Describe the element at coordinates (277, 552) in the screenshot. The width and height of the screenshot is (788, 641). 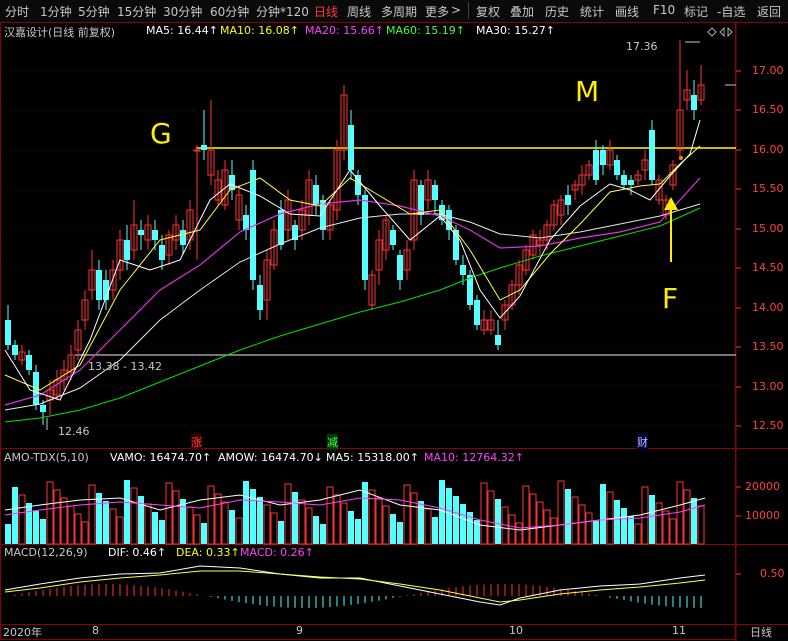
I see `macd-value: MACD: 0.26↑` at that location.